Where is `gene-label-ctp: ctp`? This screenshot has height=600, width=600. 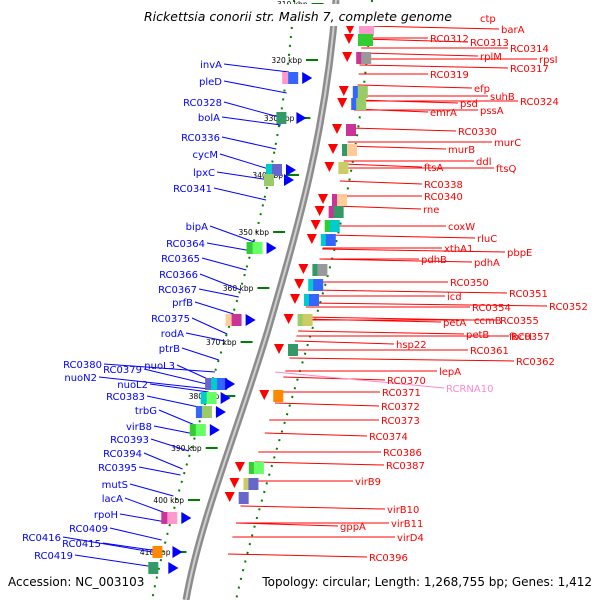
gene-label-ctp: ctp is located at coordinates (488, 19).